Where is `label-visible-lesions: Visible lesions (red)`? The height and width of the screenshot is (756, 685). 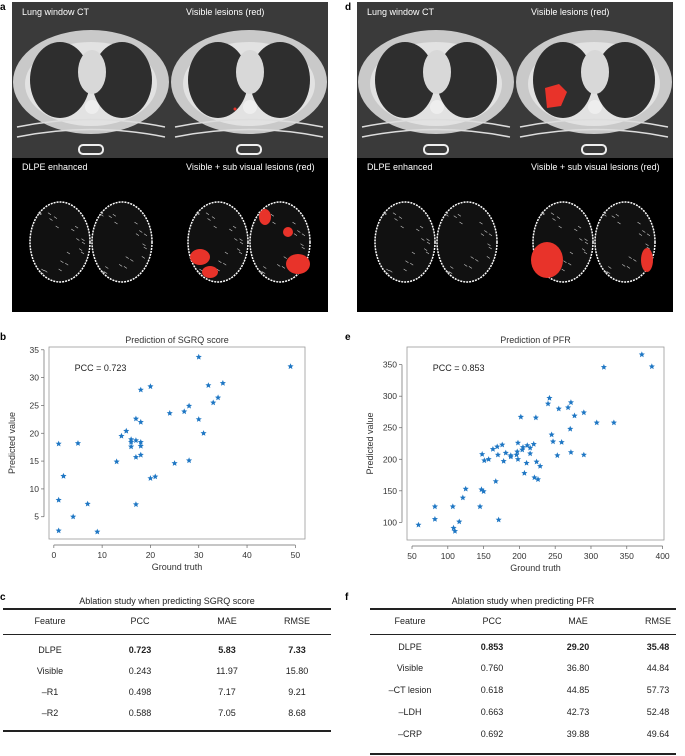
label-visible-lesions: Visible lesions (red) is located at coordinates (570, 12).